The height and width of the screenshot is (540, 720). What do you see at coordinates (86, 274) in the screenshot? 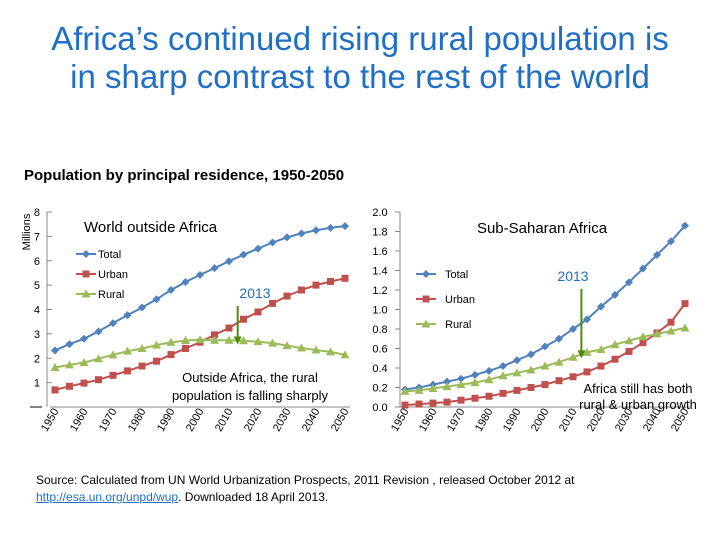
I see `legend-marker-outside` at bounding box center [86, 274].